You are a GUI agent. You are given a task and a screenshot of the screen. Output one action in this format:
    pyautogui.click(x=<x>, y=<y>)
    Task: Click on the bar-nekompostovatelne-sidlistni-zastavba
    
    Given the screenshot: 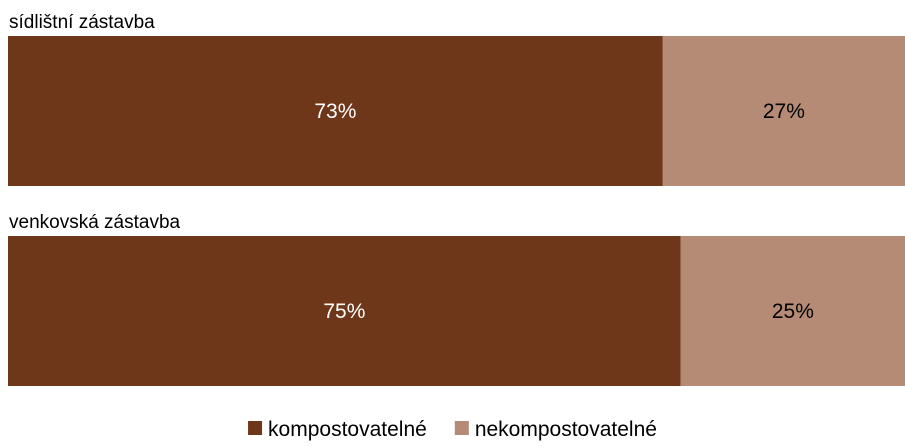 What is the action you would take?
    pyautogui.click(x=783, y=111)
    